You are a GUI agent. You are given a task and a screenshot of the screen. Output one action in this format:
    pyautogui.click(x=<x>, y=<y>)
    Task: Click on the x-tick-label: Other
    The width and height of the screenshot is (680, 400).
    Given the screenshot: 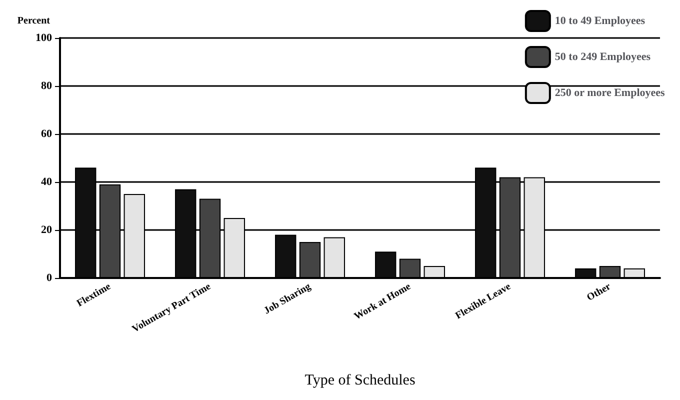 What is the action you would take?
    pyautogui.click(x=599, y=292)
    